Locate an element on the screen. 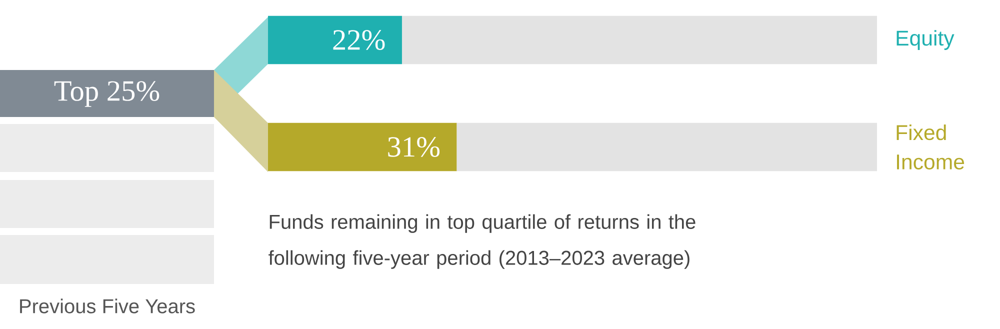 The height and width of the screenshot is (329, 1000). text: Funds remaining in top quartile of returns in the following five-year period (2013–2023 average) is located at coordinates (482, 241).